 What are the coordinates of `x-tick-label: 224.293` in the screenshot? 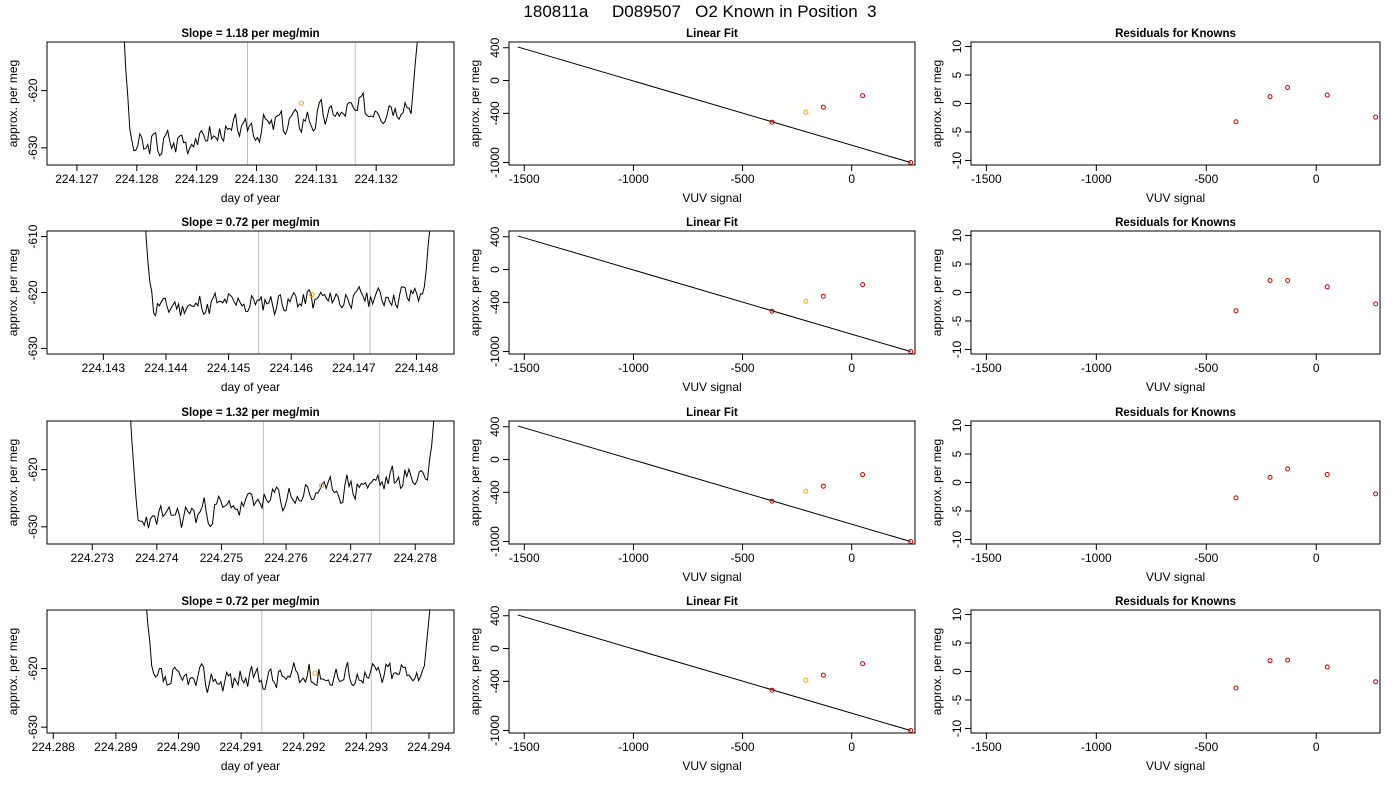 It's located at (367, 747).